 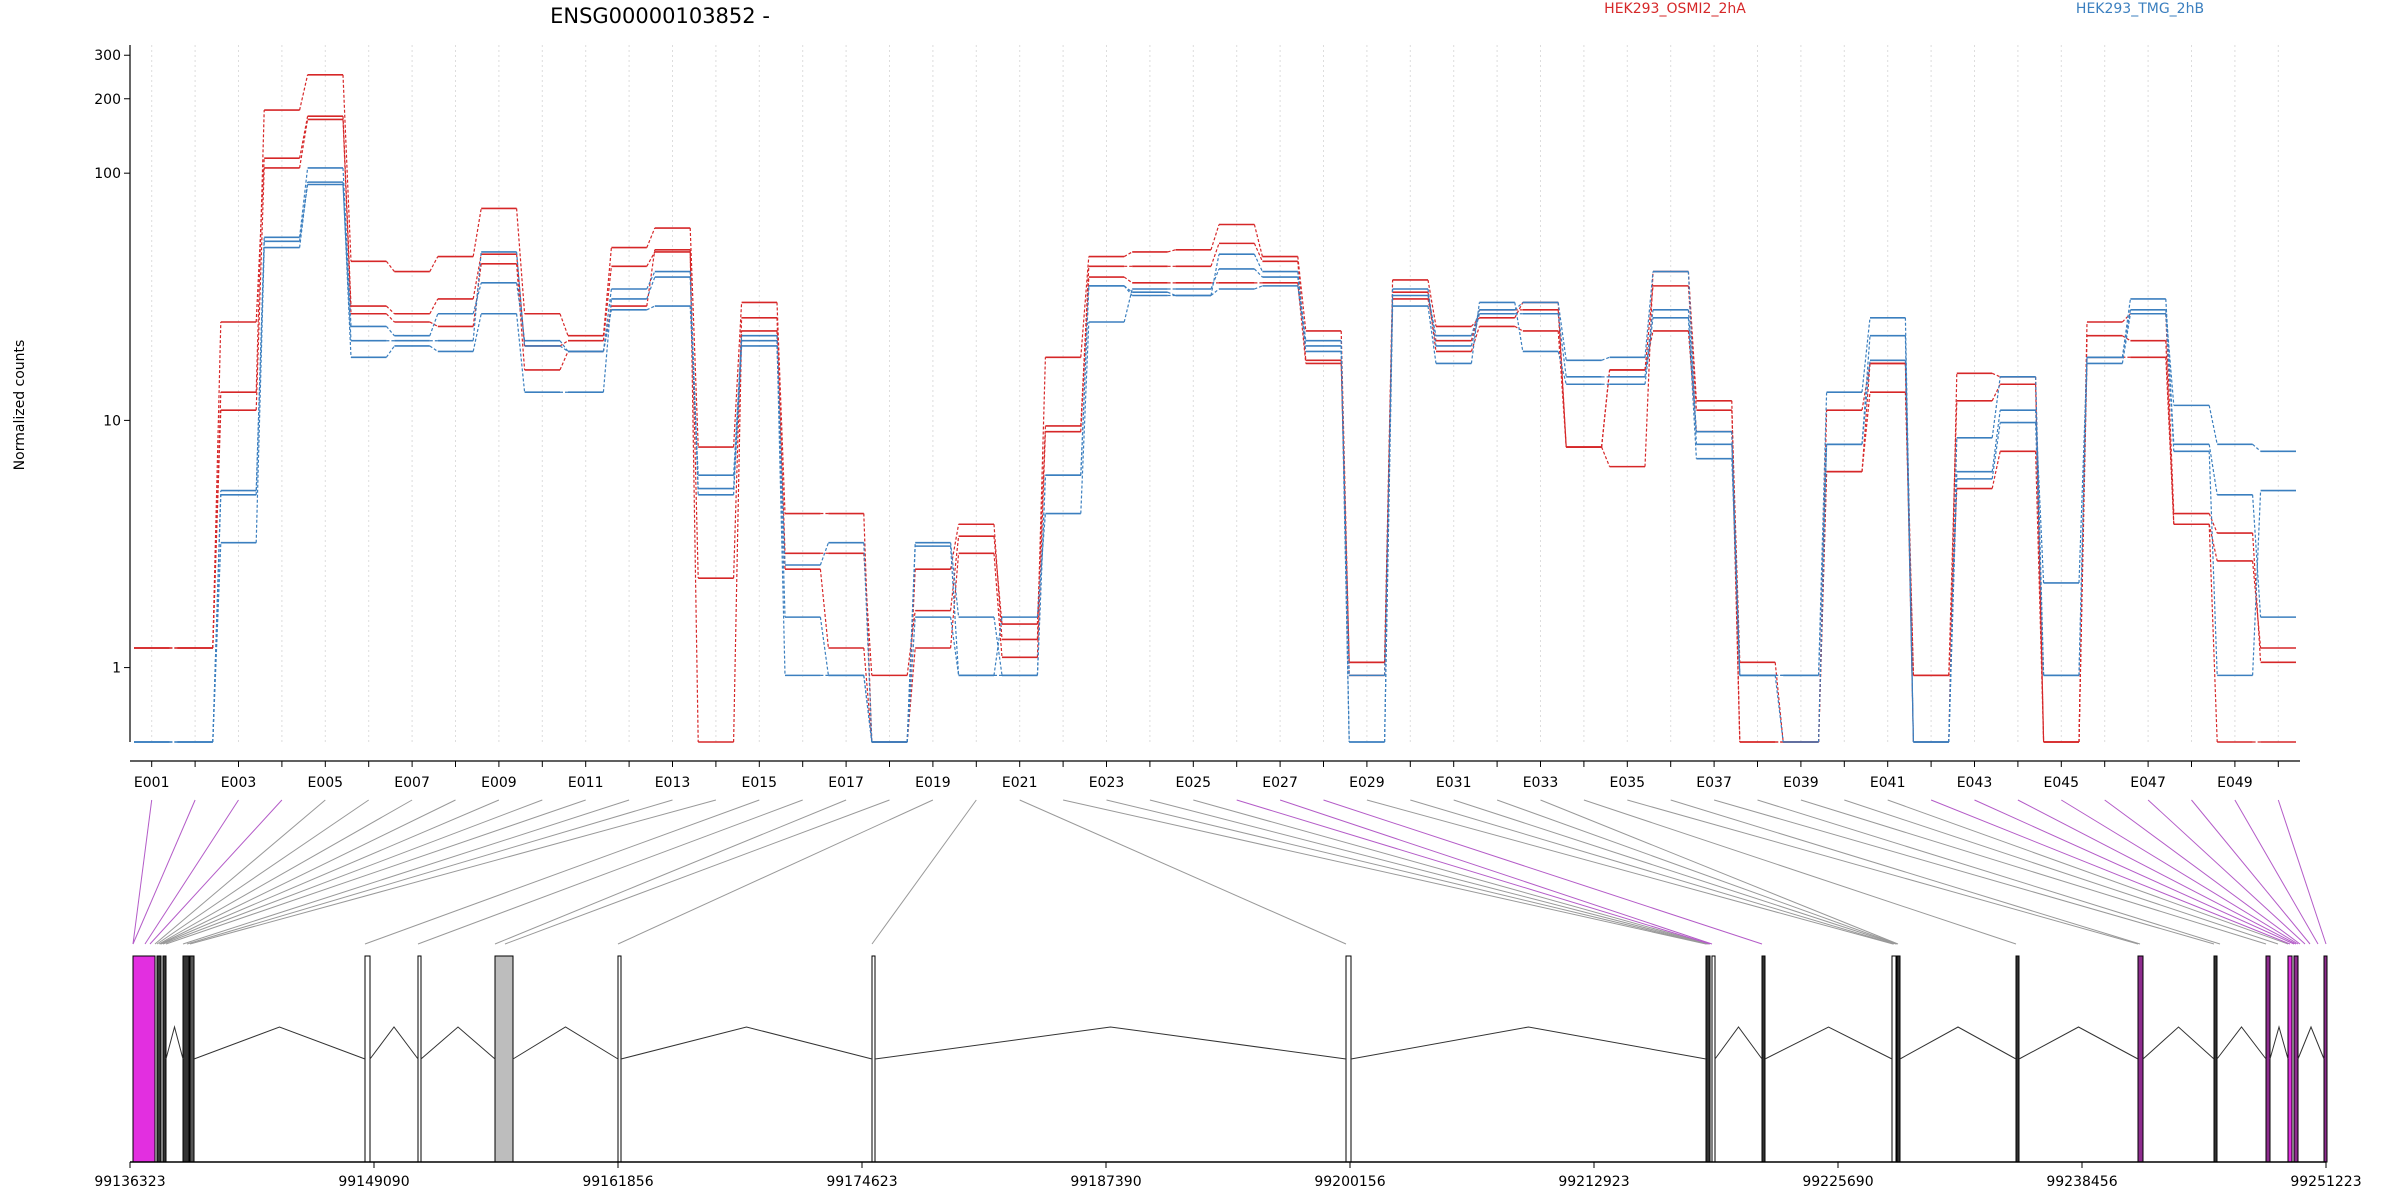 I want to click on x-tick-label: E039, so click(x=1801, y=783).